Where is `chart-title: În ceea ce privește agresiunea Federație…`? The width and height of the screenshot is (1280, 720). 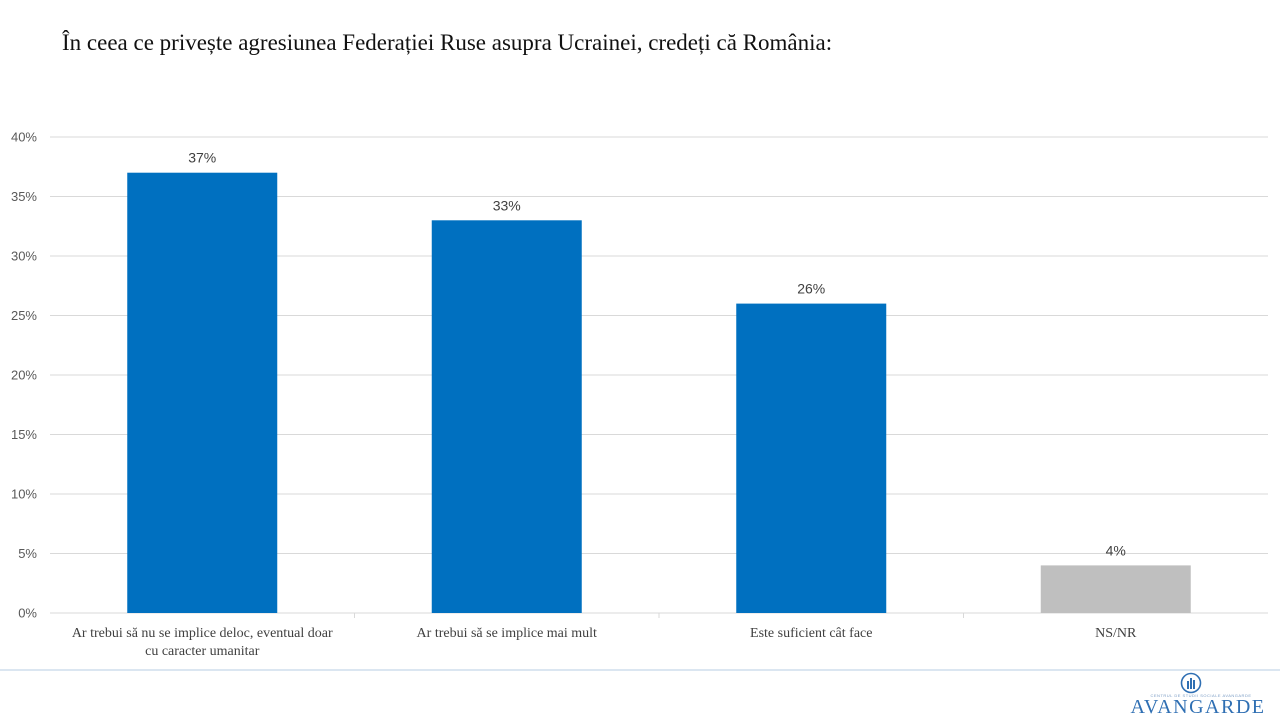 chart-title: În ceea ce privește agresiunea Federație… is located at coordinates (447, 42).